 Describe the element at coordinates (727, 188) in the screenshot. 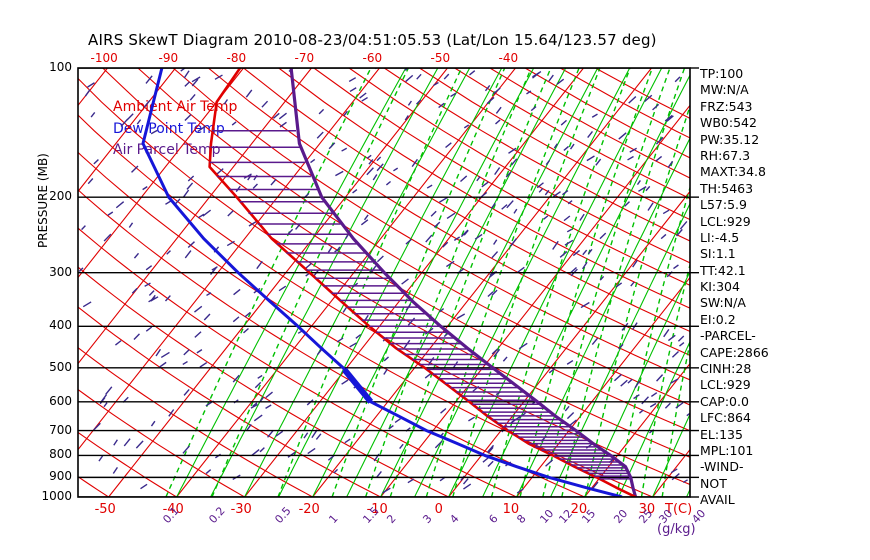

I see `stat-item: TH:5463` at that location.